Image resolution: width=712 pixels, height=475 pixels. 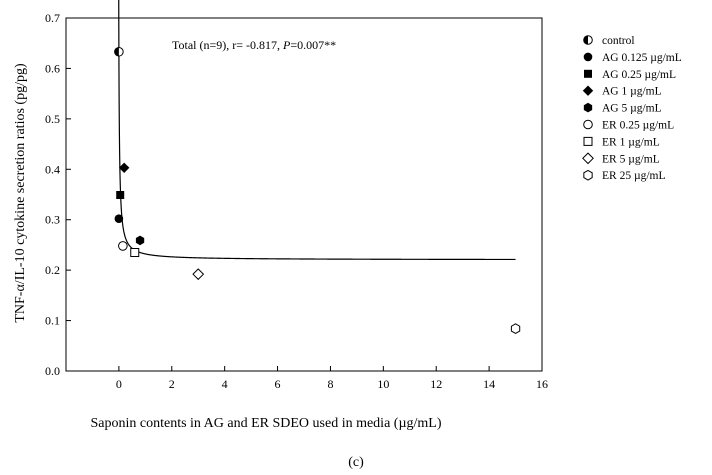 What do you see at coordinates (634, 176) in the screenshot?
I see `legend-label: ER 25 µg/mL` at bounding box center [634, 176].